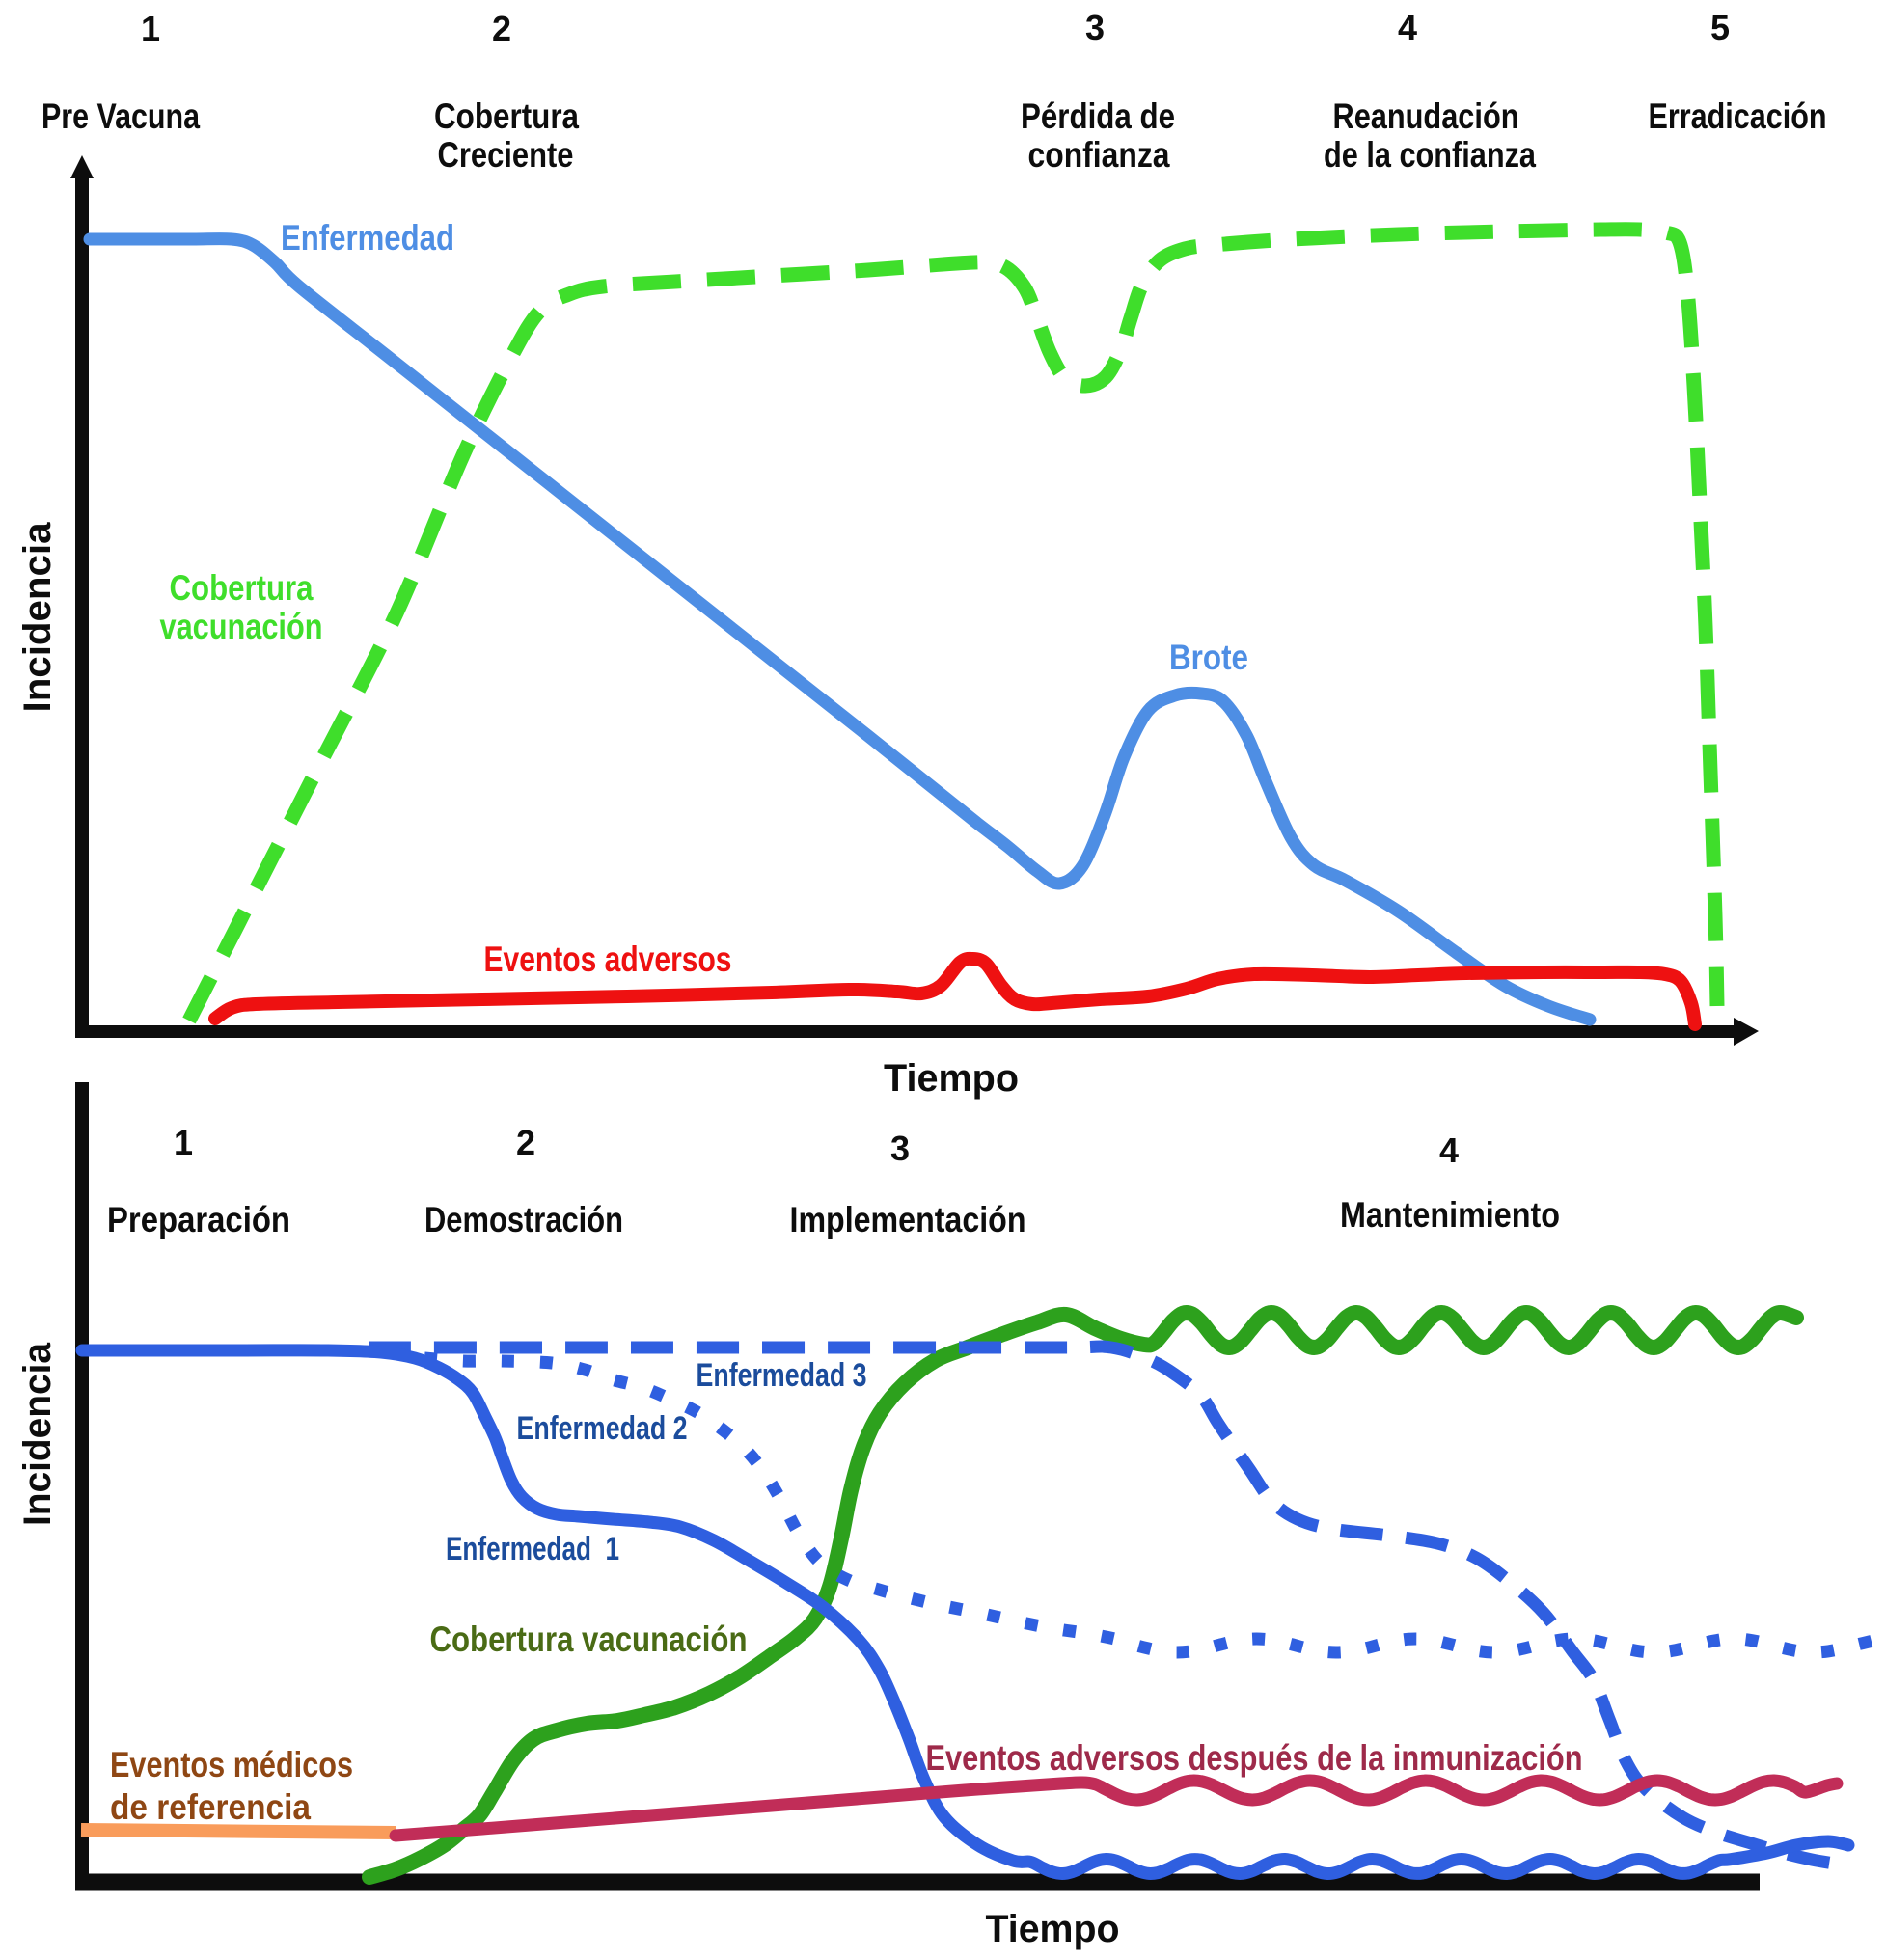 The width and height of the screenshot is (1886, 1960). What do you see at coordinates (523, 1219) in the screenshot?
I see `svg-text: Demostración` at bounding box center [523, 1219].